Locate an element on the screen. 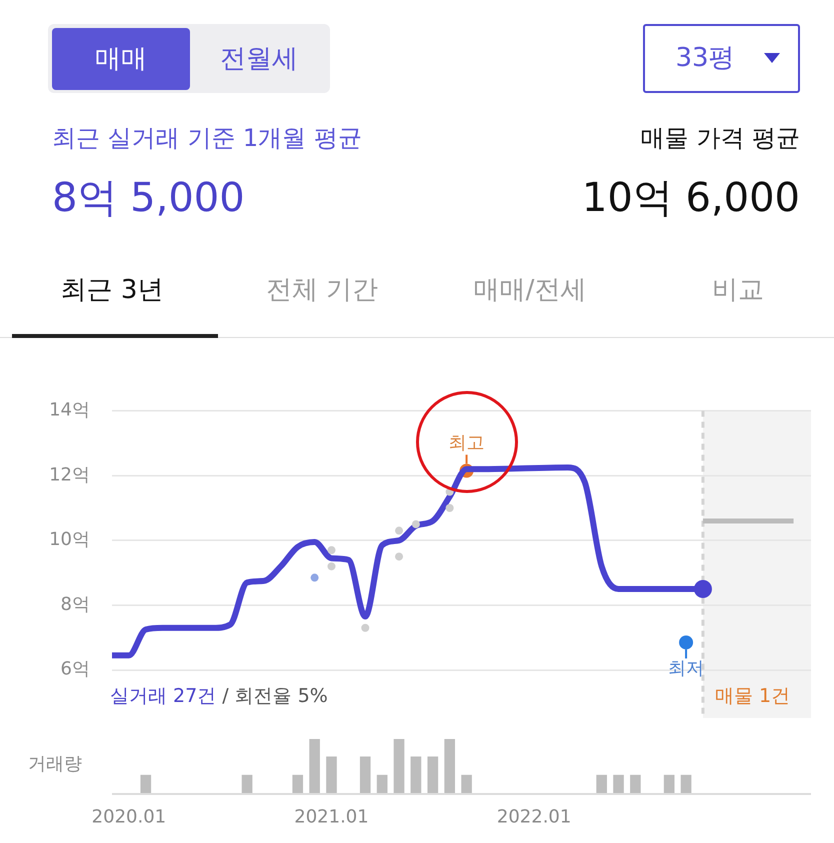 Image resolution: width=834 pixels, height=843 pixels. text: 비교 is located at coordinates (738, 290).